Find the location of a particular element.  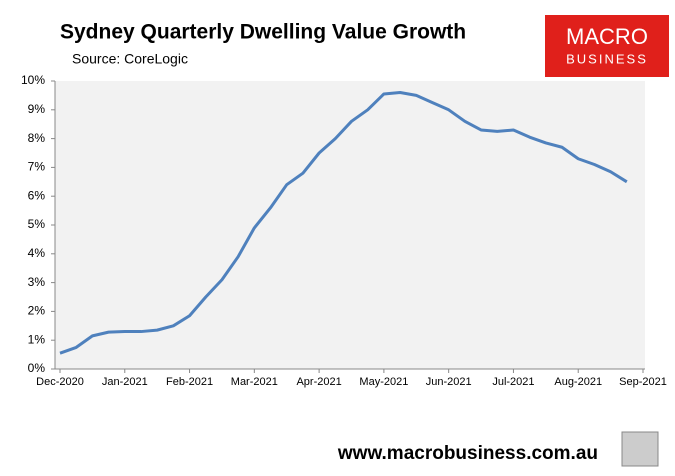

chart-title: Sydney Quarterly Dwelling Value Growth is located at coordinates (263, 32).